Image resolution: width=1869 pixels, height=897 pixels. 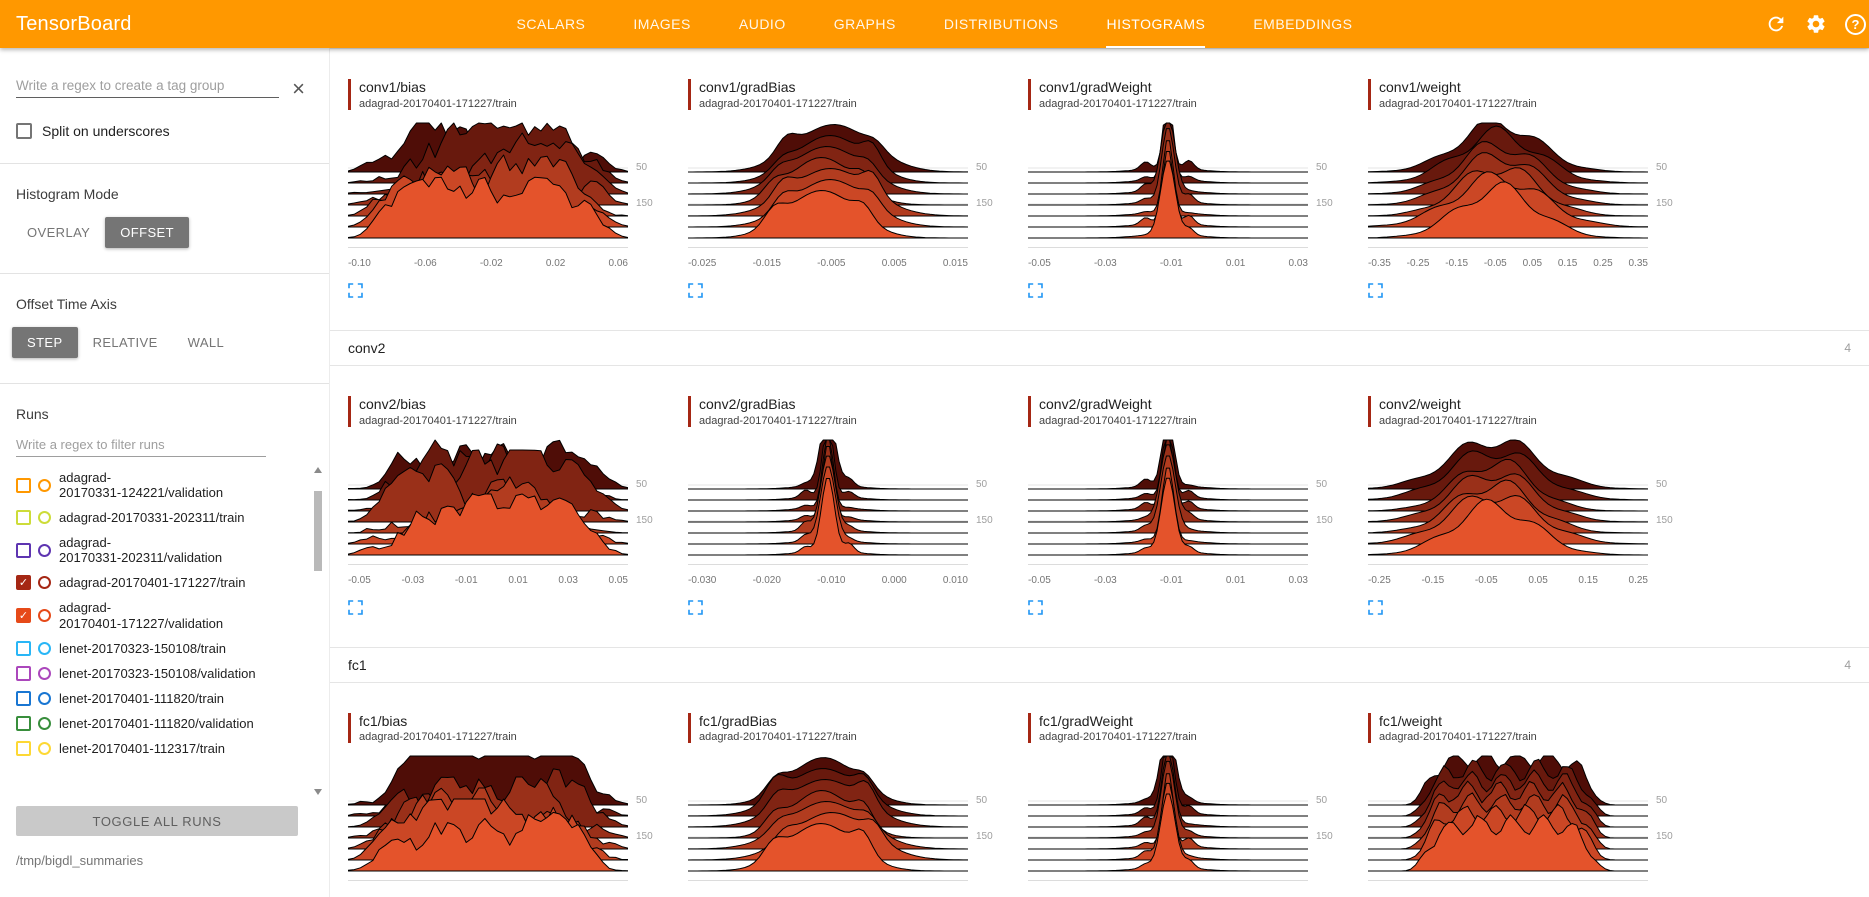 I want to click on scroll-up-arrow, so click(x=318, y=470).